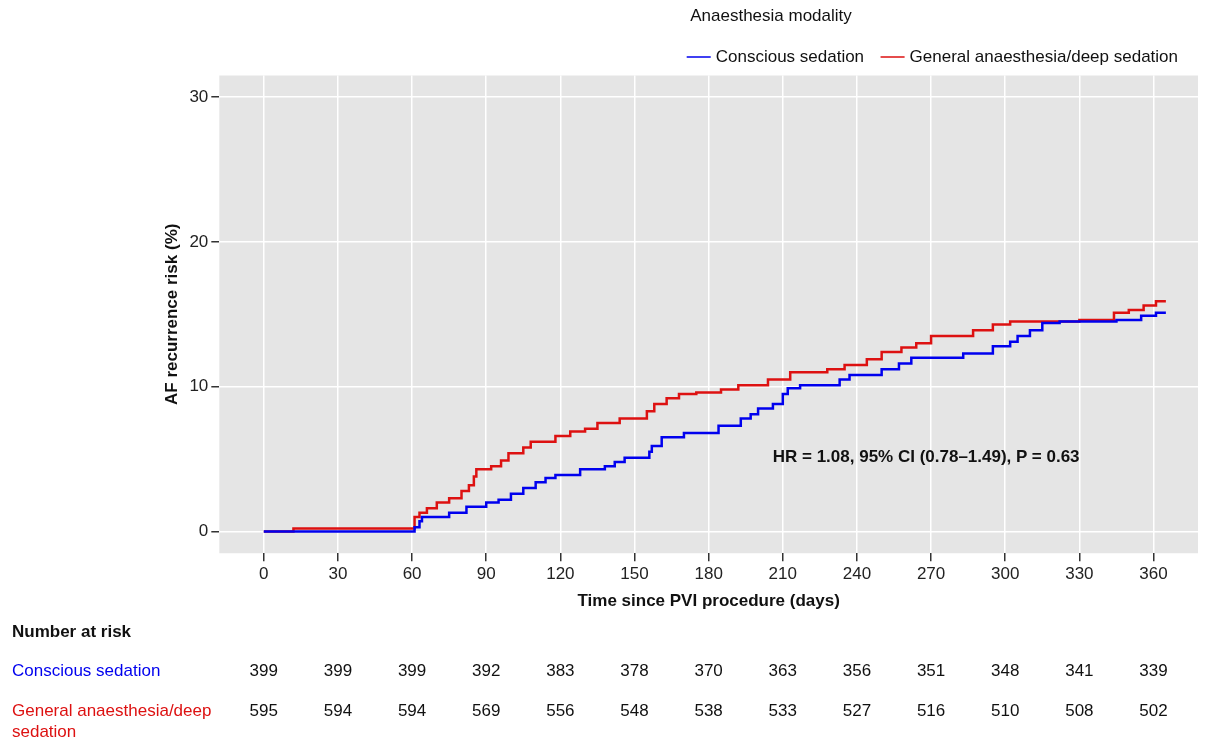 The image size is (1212, 740). I want to click on text: 556, so click(560, 710).